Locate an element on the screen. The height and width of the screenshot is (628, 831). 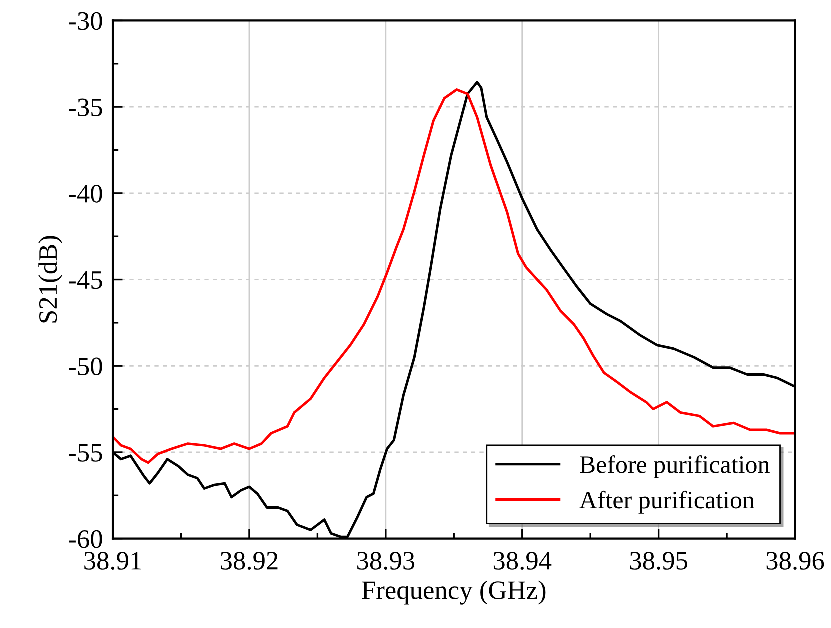
legend-label: After purification is located at coordinates (667, 502).